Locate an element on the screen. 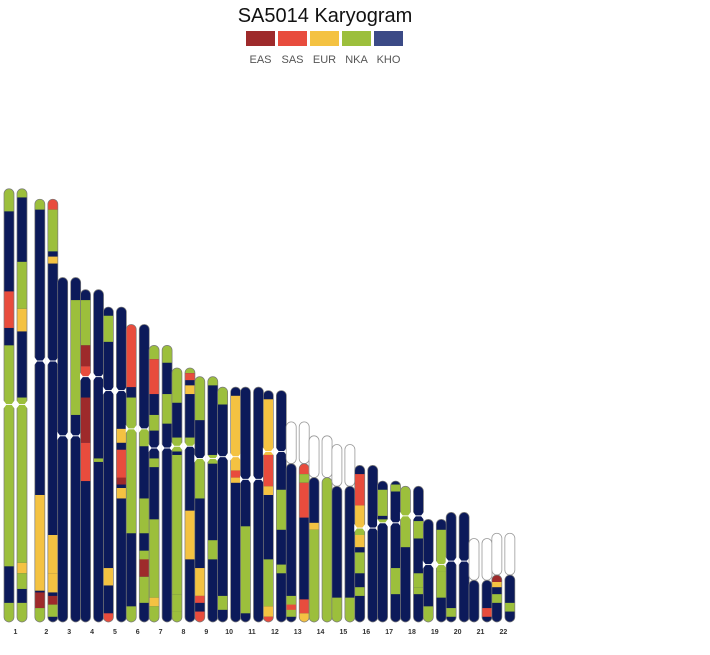  chr12-outline-a is located at coordinates (268, 506).